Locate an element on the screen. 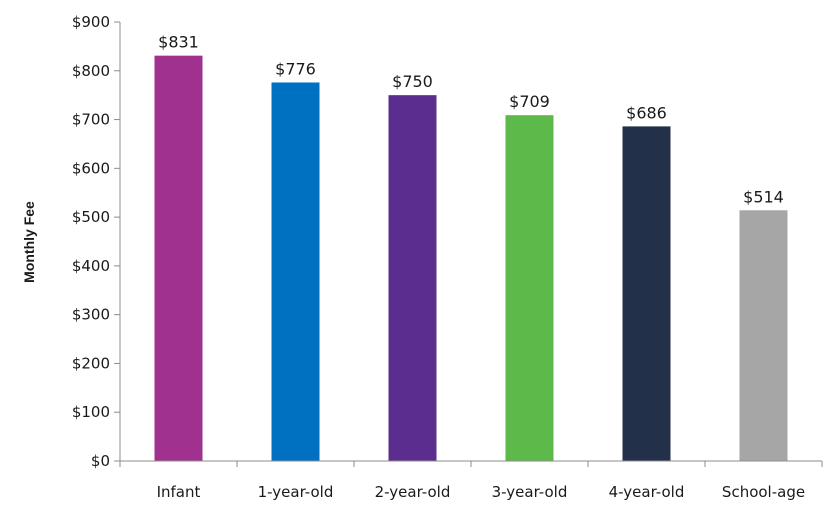 This screenshot has height=509, width=828. data-label: $750 is located at coordinates (412, 81).